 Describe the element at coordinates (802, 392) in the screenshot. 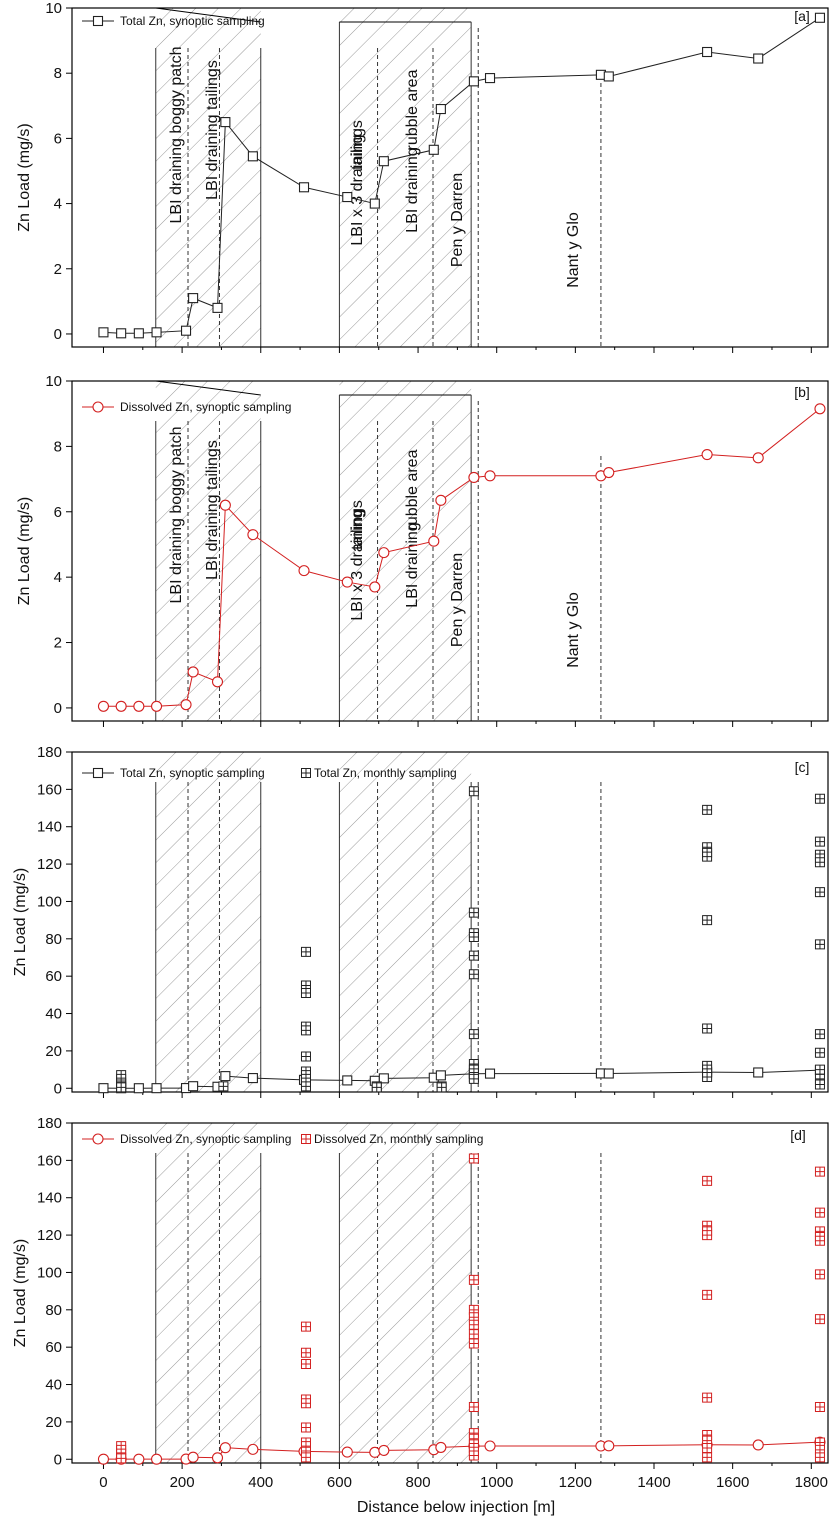

I see `panel-label: [b]` at that location.